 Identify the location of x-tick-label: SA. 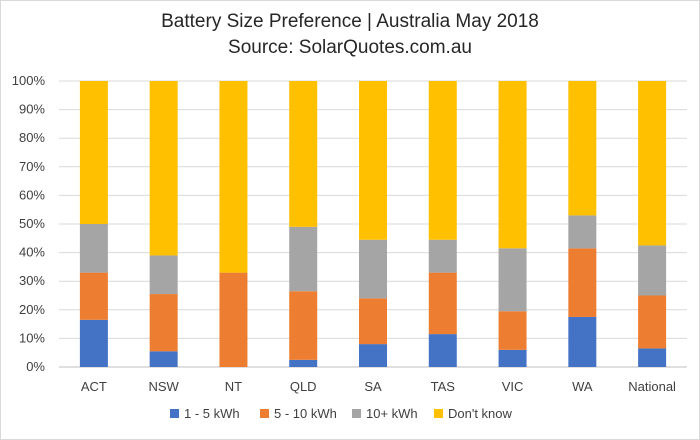
(373, 386).